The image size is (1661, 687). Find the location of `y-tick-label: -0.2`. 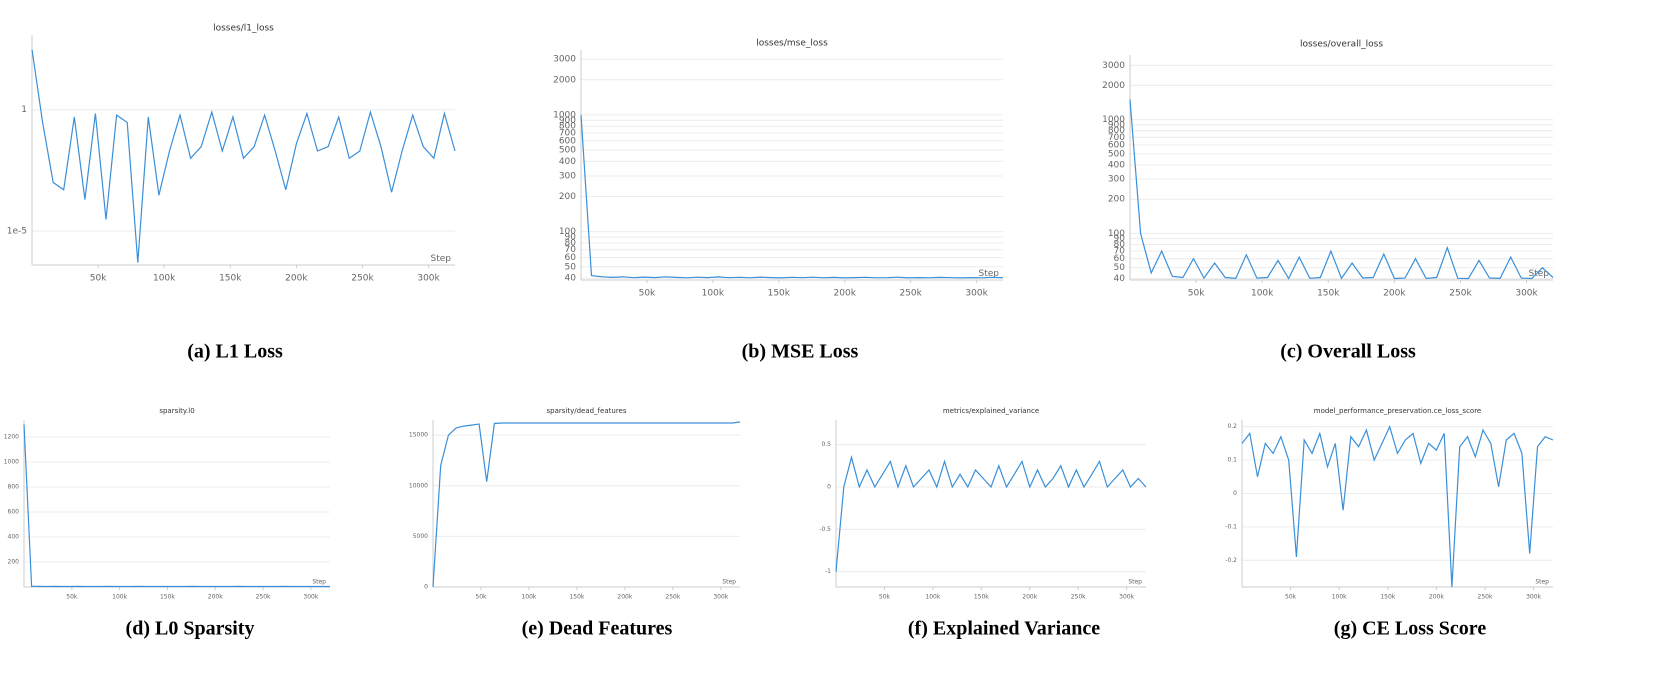

y-tick-label: -0.2 is located at coordinates (1231, 560).